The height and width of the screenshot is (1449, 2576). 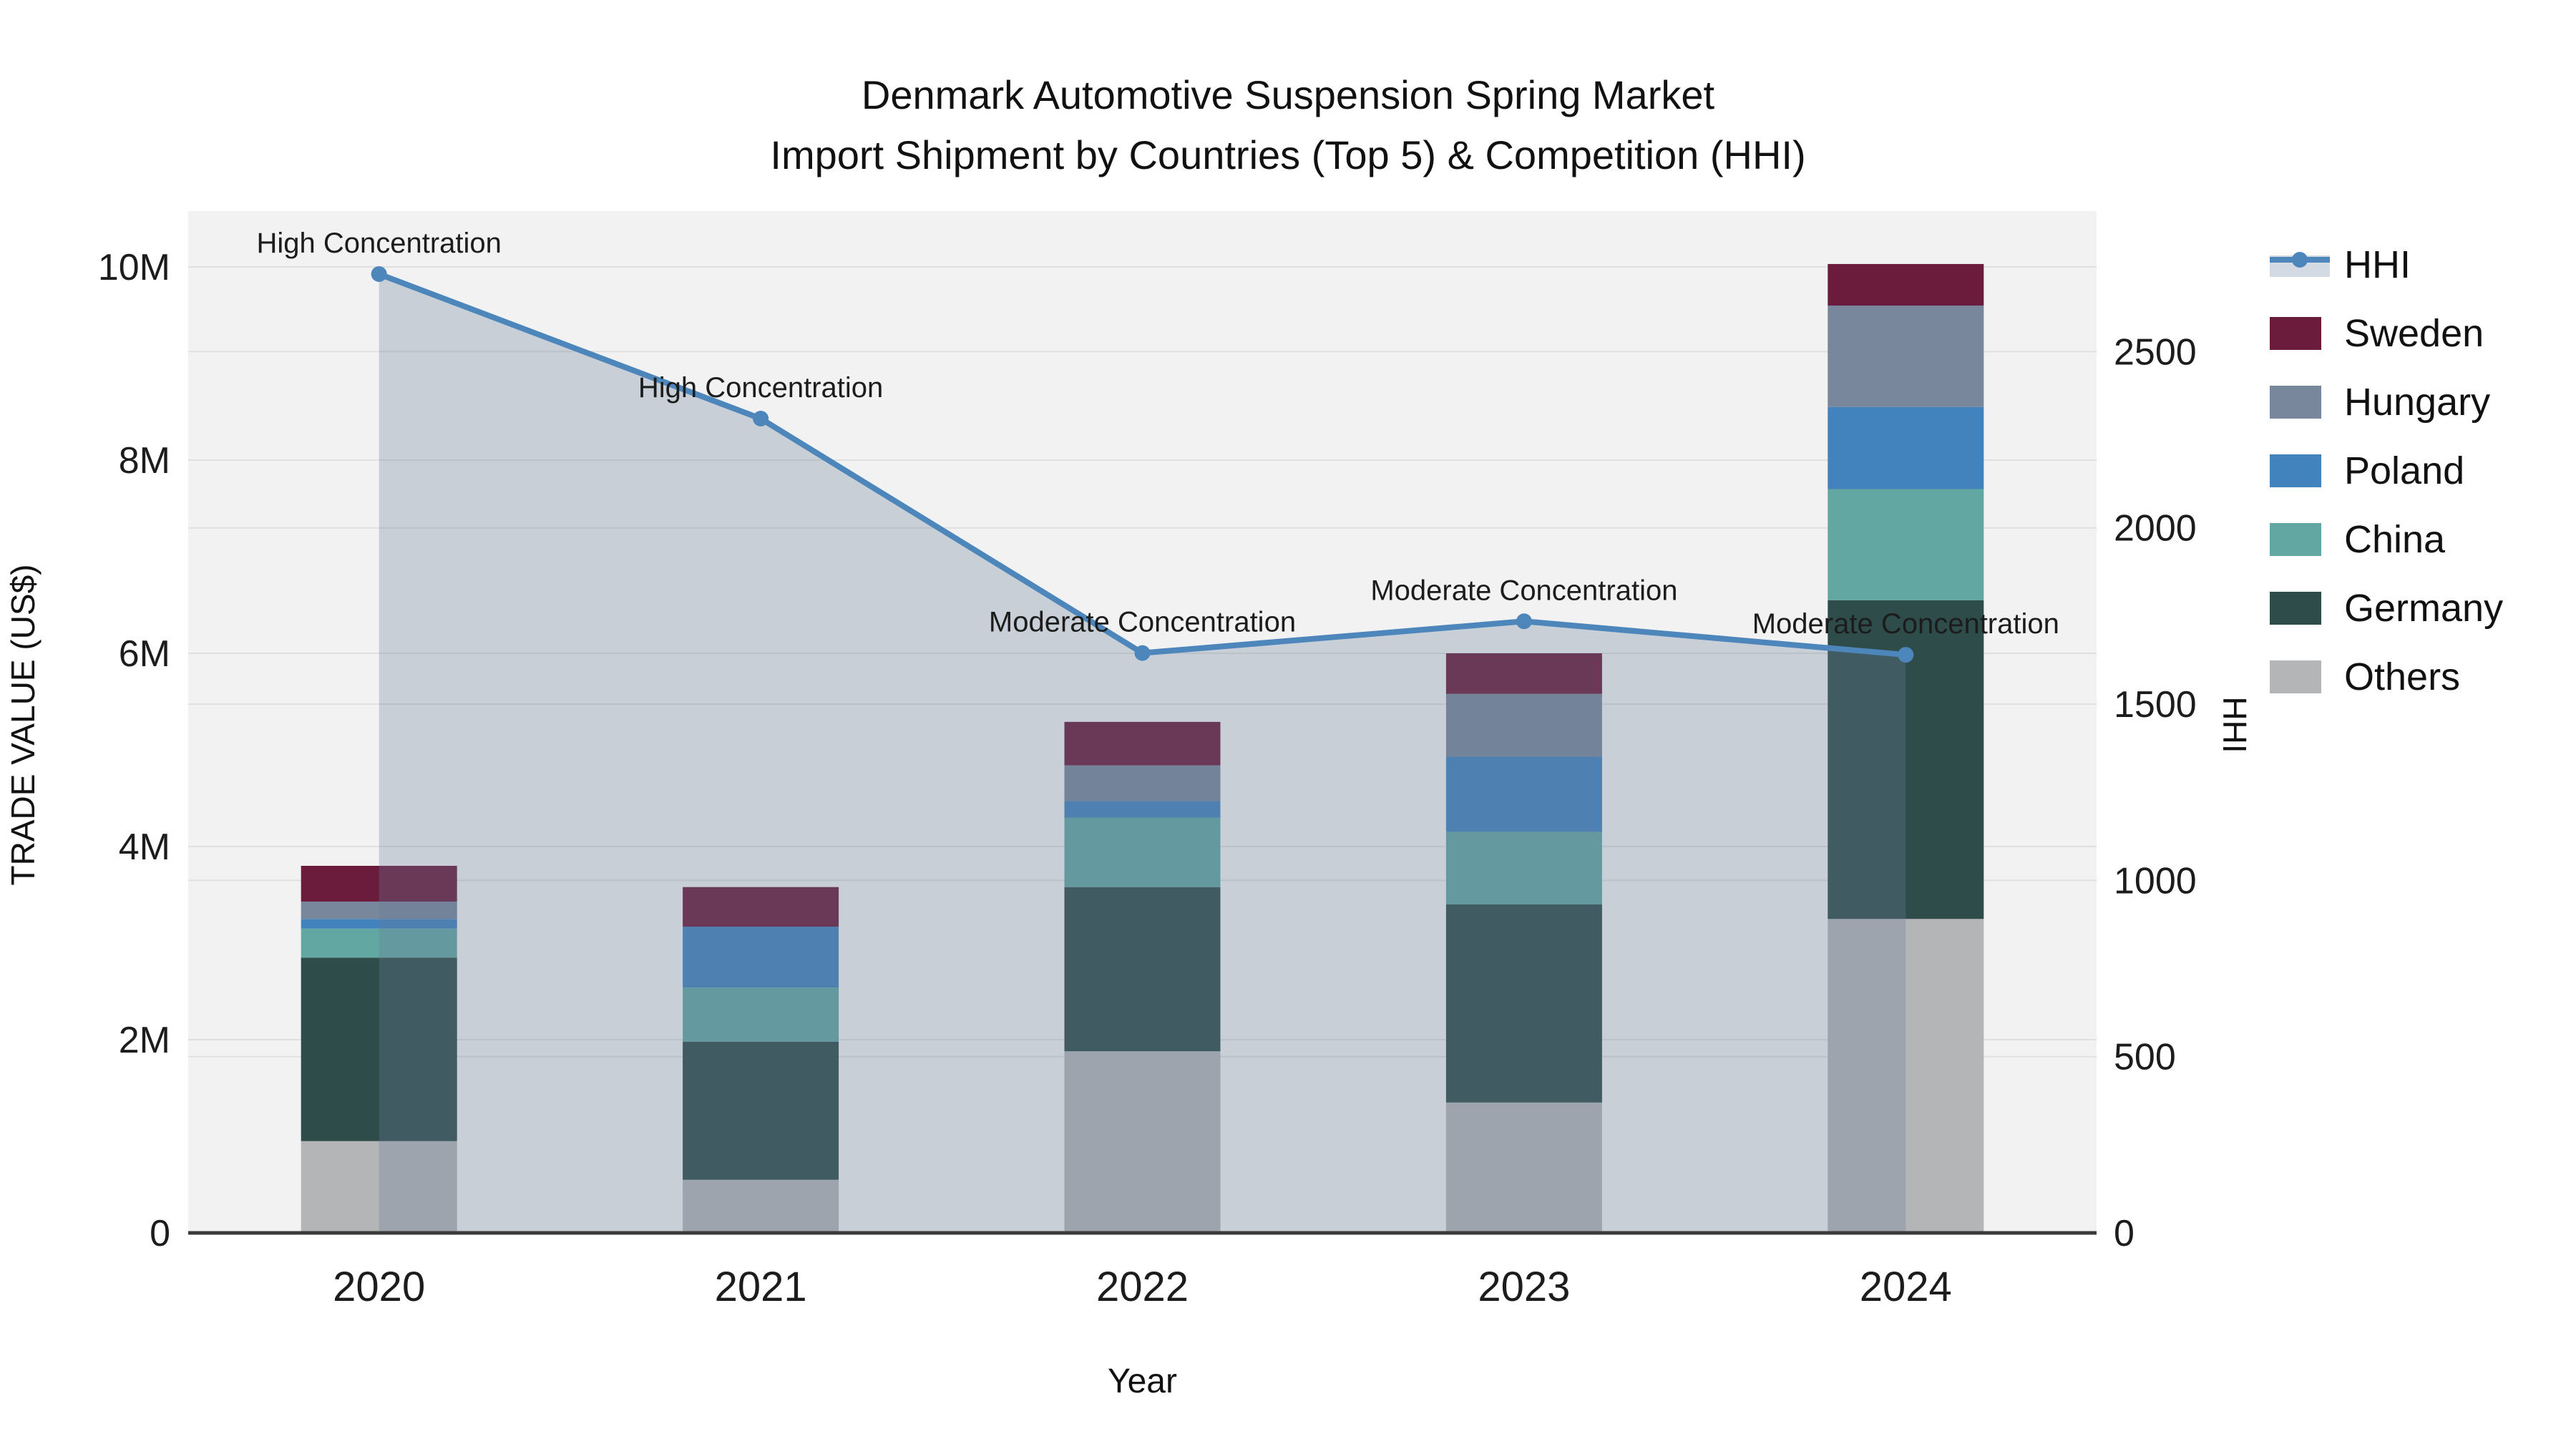 I want to click on legend-item-sweden: Sweden, so click(x=2386, y=333).